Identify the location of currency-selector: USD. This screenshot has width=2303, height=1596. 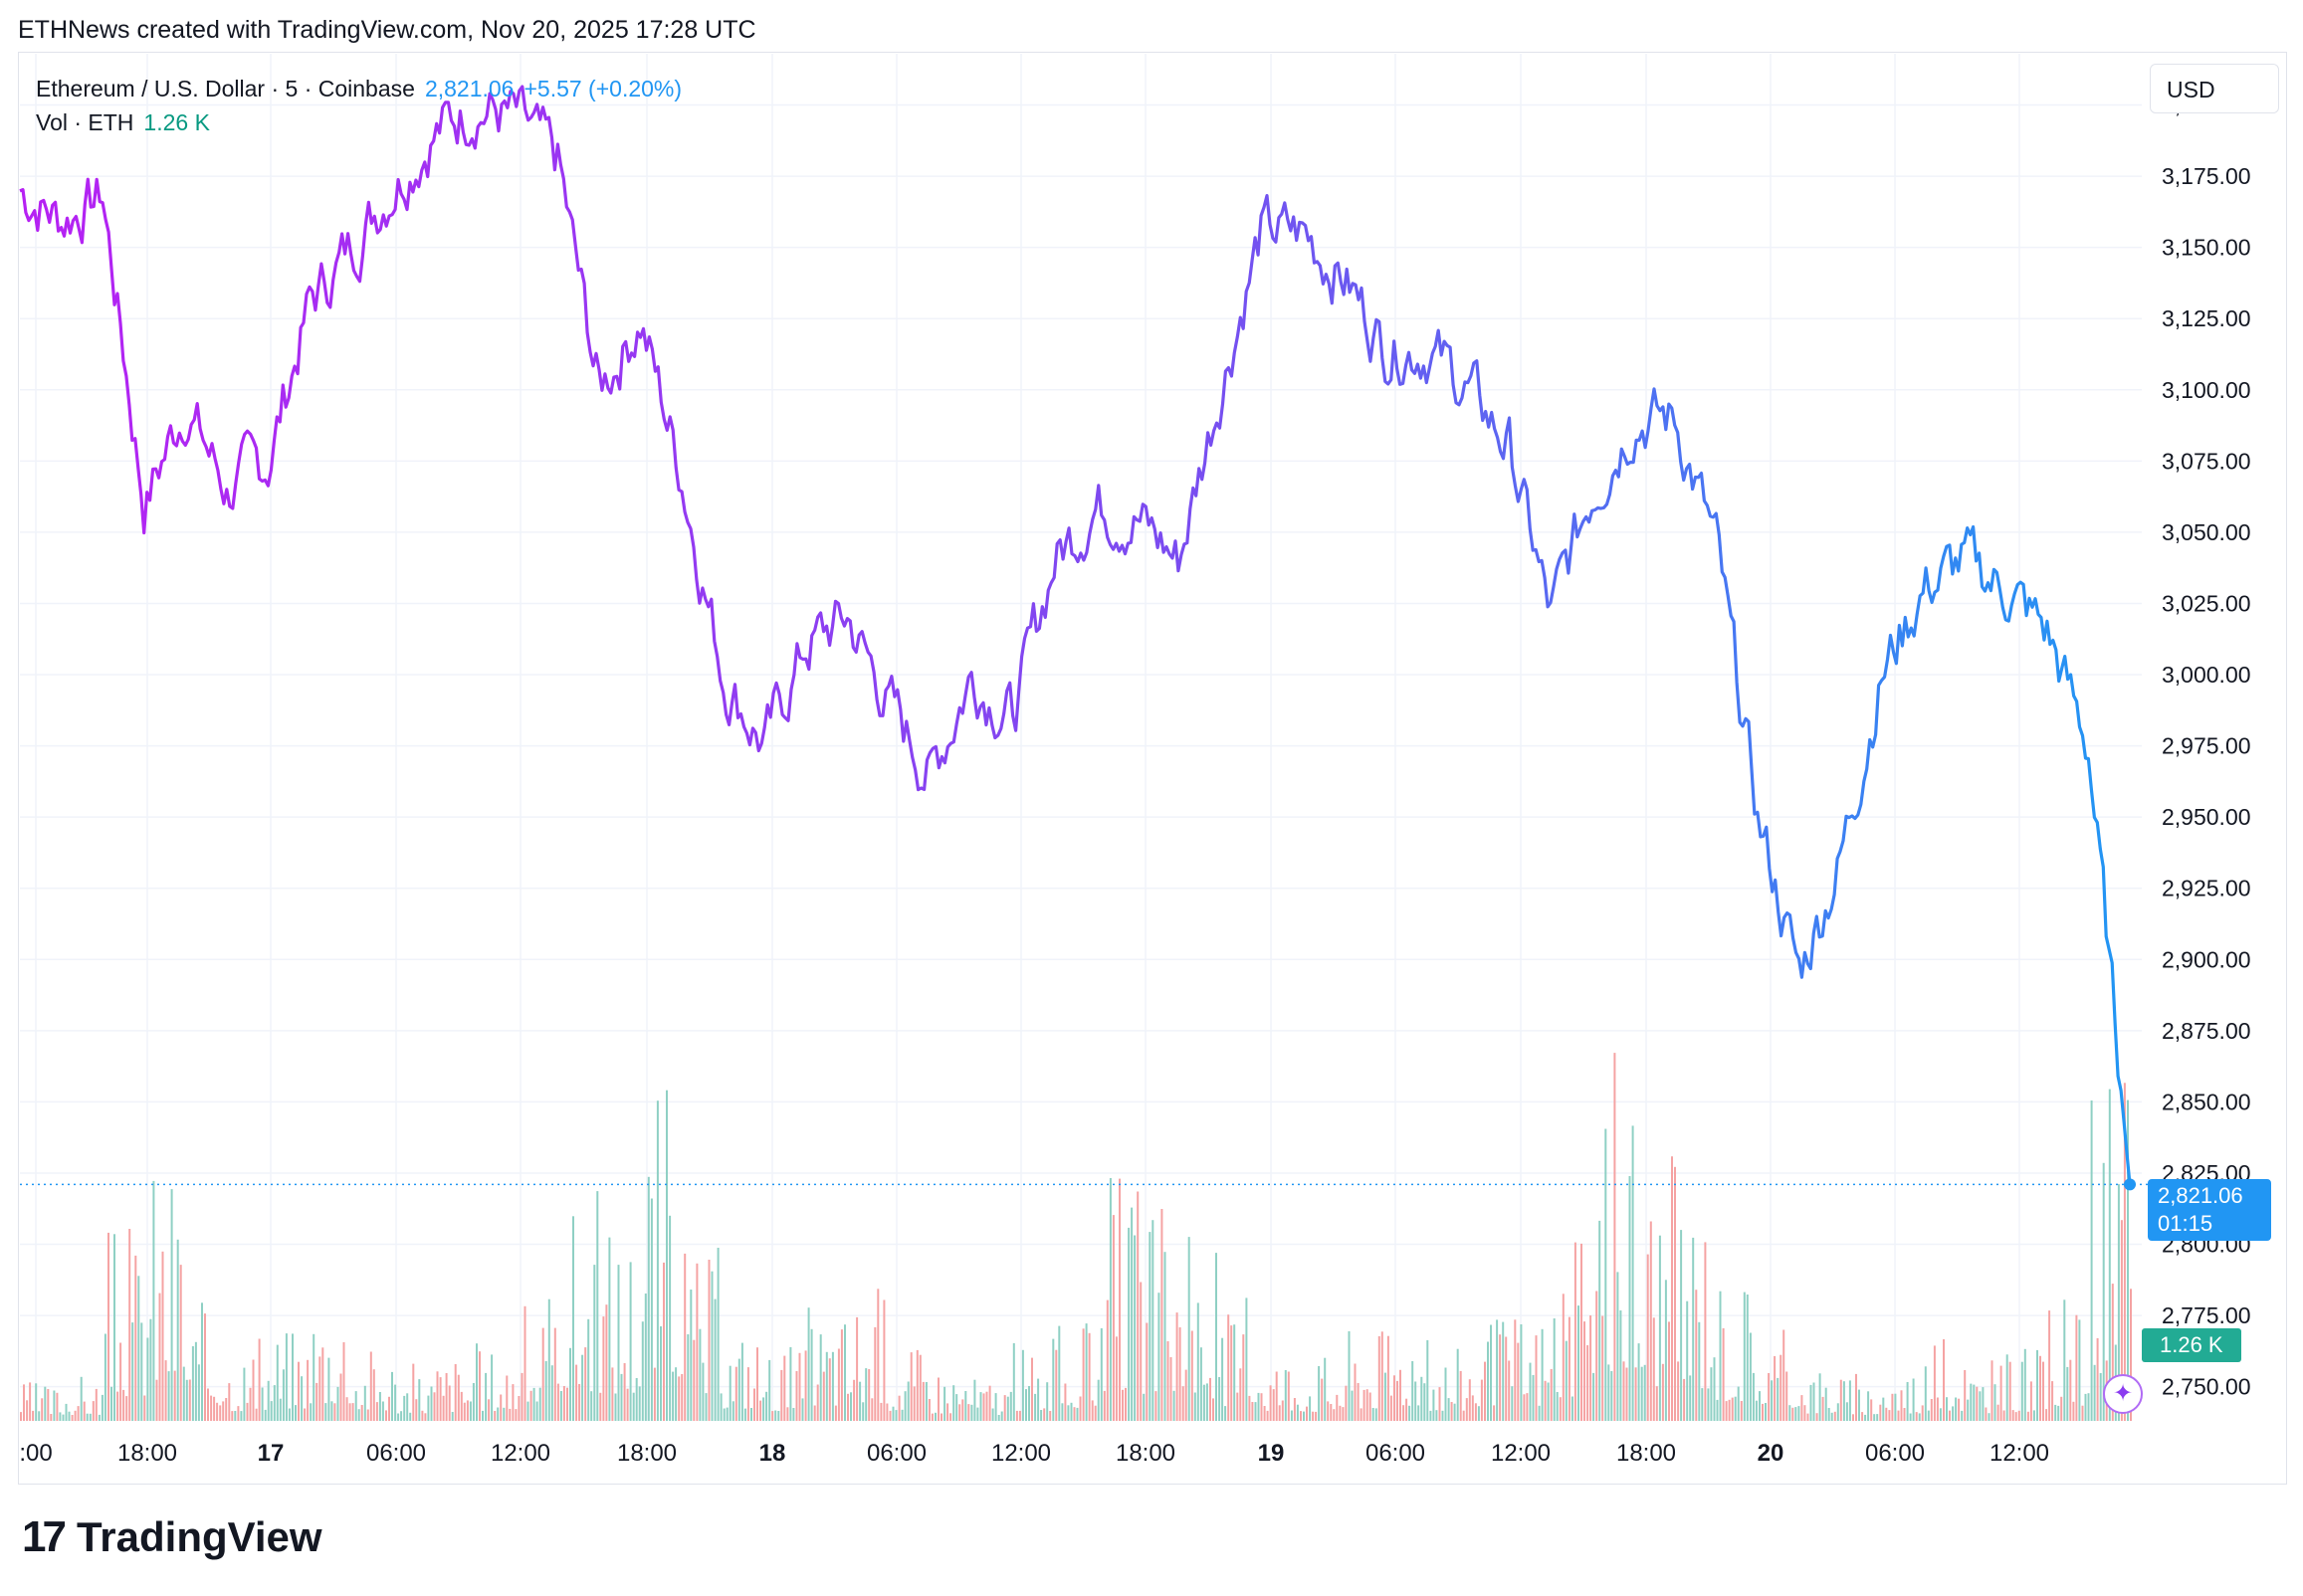
(2214, 89).